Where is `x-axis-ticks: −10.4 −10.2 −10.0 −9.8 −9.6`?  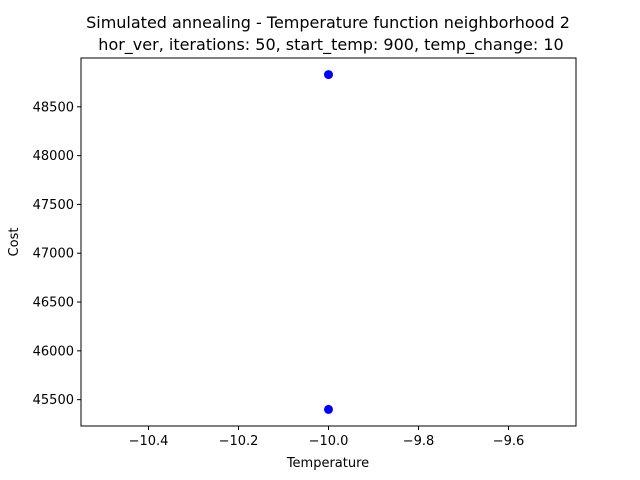 x-axis-ticks: −10.4 −10.2 −10.0 −9.8 −9.6 is located at coordinates (327, 437).